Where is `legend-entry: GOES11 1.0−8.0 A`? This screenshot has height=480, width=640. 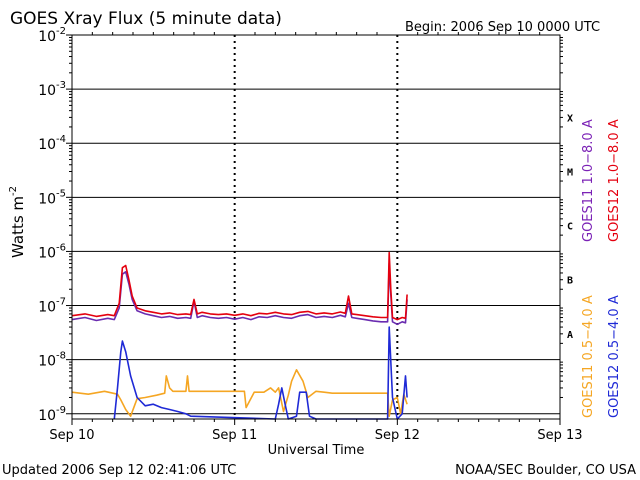
legend-entry: GOES11 1.0−8.0 A is located at coordinates (588, 180).